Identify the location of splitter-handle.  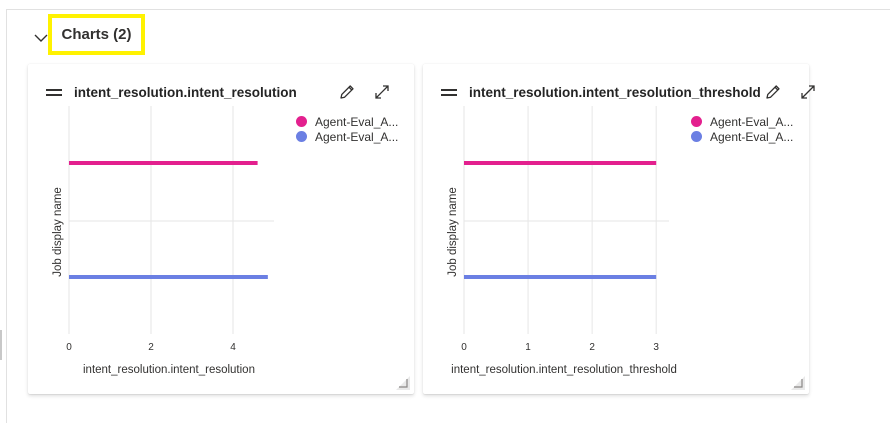
(1, 345).